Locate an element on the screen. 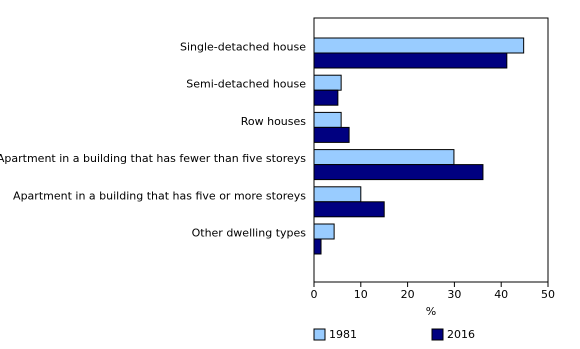  x-tick-label: 10 is located at coordinates (361, 294).